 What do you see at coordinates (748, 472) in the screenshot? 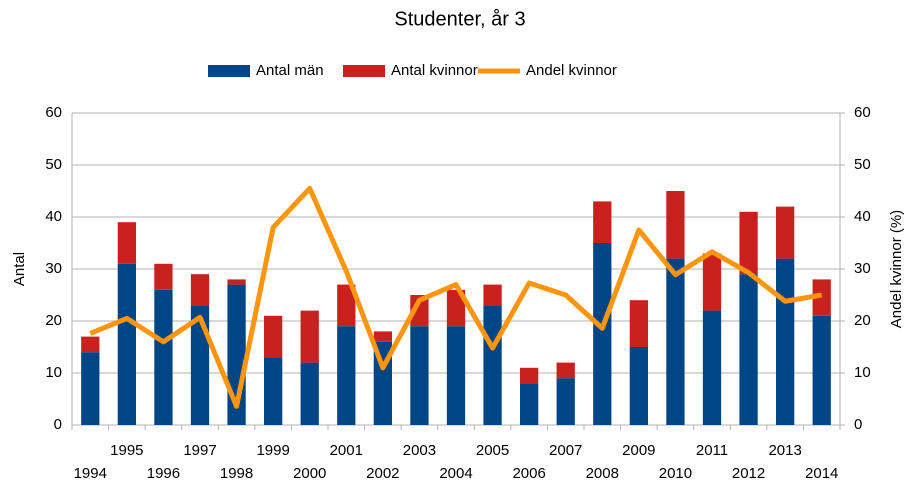
I see `x-tick-label: 2012` at bounding box center [748, 472].